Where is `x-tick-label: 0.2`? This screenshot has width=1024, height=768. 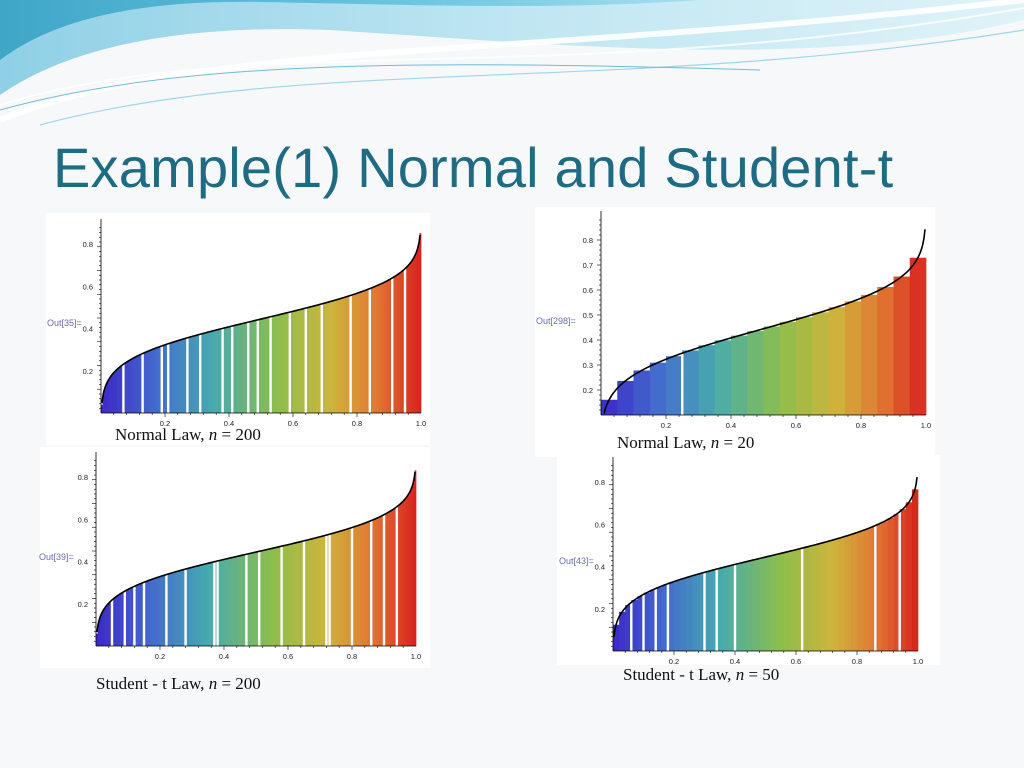
x-tick-label: 0.2 is located at coordinates (666, 425).